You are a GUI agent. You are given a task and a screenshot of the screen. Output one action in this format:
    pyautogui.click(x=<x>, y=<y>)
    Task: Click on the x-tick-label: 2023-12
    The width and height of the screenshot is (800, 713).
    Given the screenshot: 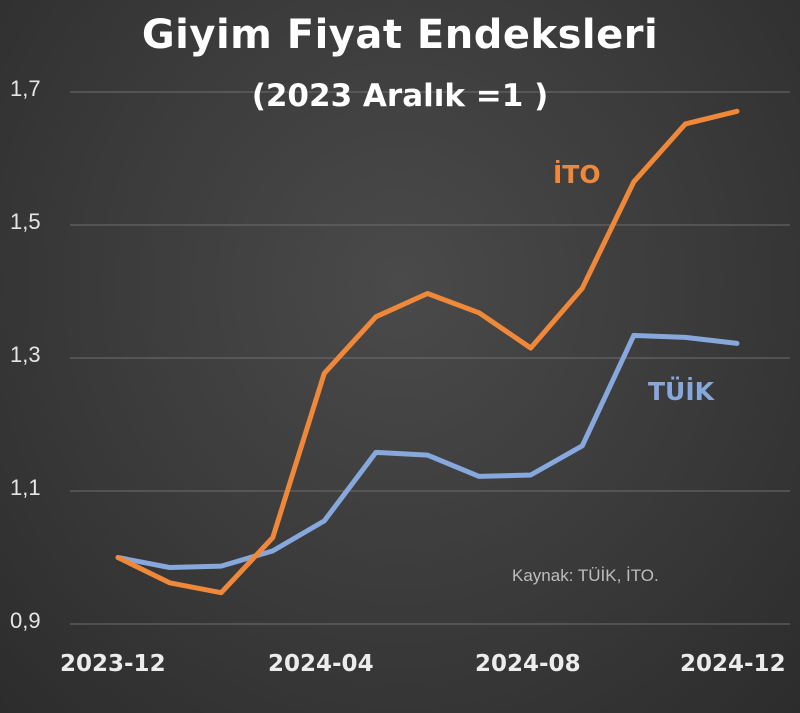 What is the action you would take?
    pyautogui.click(x=113, y=664)
    